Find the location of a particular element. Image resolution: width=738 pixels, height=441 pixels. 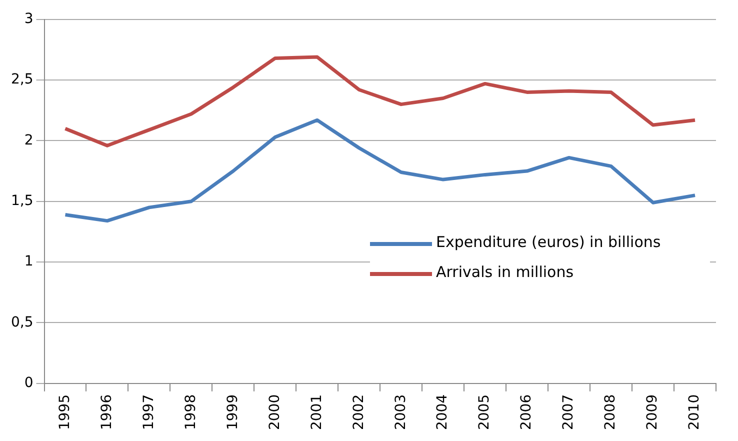

x-tick-label: 2009 is located at coordinates (652, 412).